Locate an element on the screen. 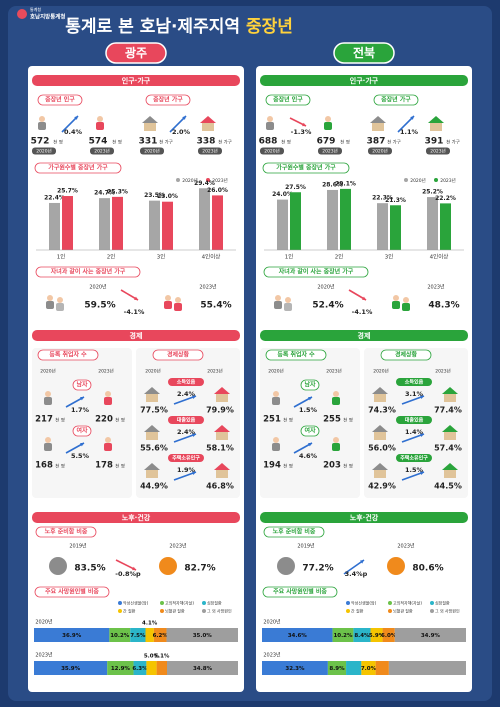 This screenshot has height=707, width=500. value: 55.4% is located at coordinates (215, 306).